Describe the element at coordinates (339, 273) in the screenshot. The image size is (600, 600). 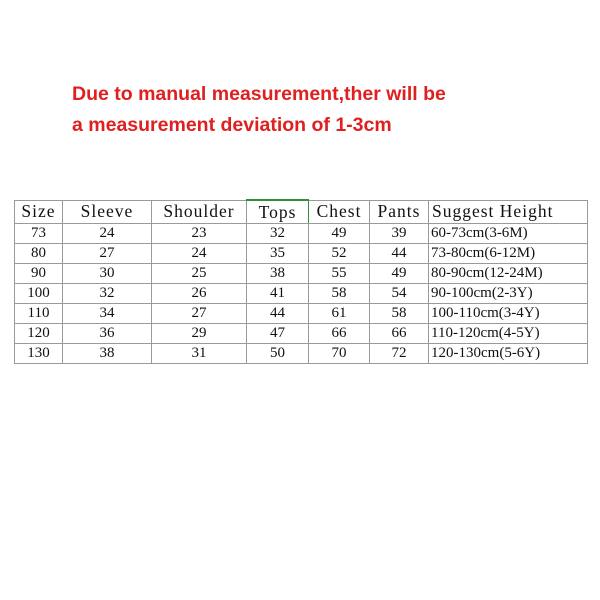
I see `cell-chest: 55` at that location.